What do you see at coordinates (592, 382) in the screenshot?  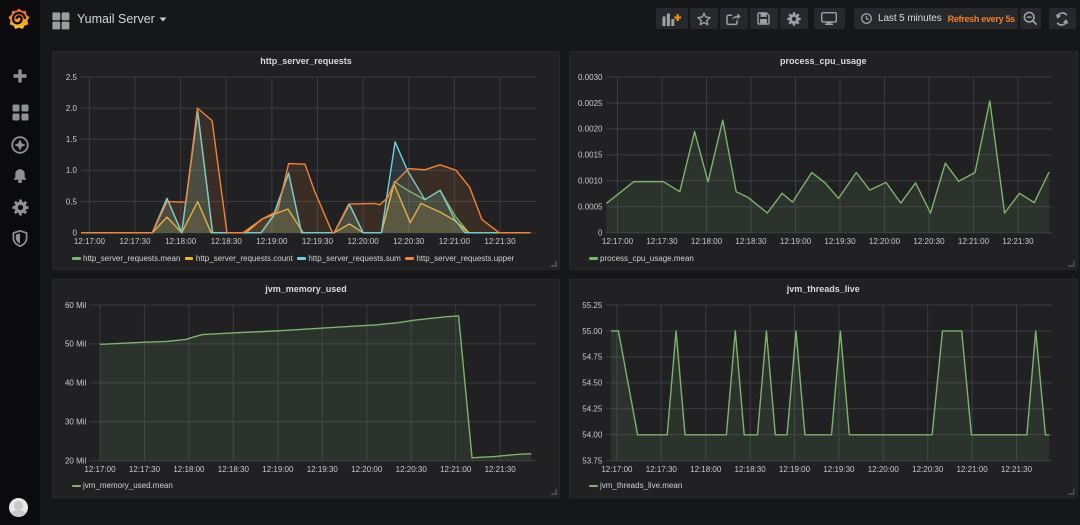 I see `svg-text: 54.50` at bounding box center [592, 382].